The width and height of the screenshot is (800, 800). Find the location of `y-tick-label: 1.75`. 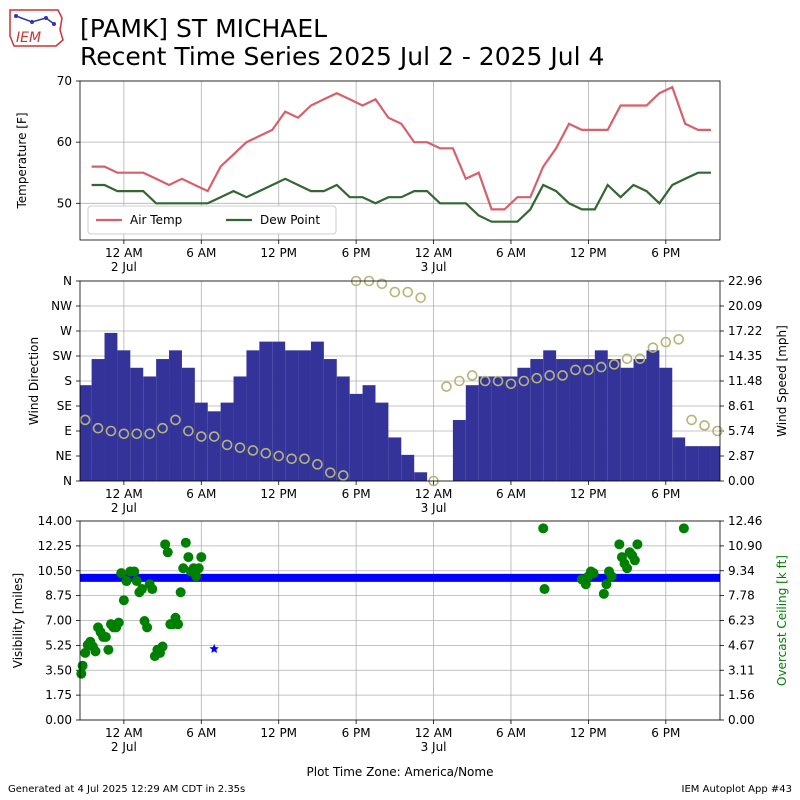

y-tick-label: 1.75 is located at coordinates (58, 695).